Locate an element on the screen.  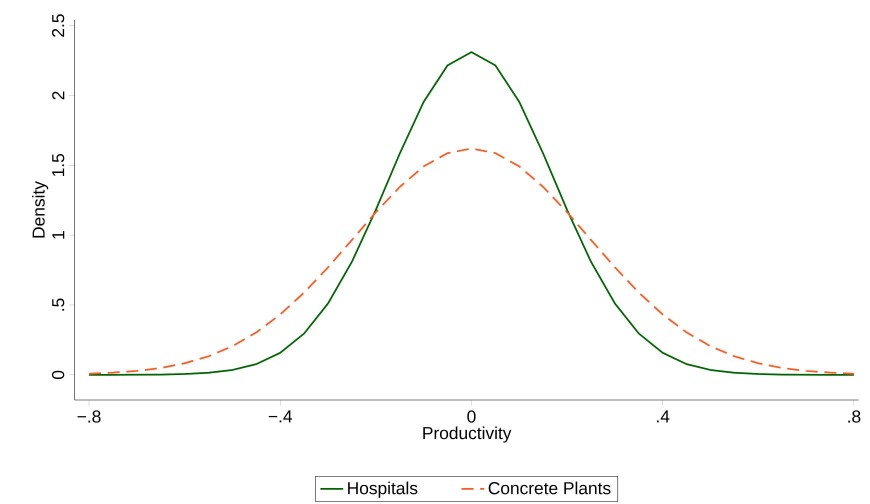
y-tick-label: .5 is located at coordinates (58, 304).